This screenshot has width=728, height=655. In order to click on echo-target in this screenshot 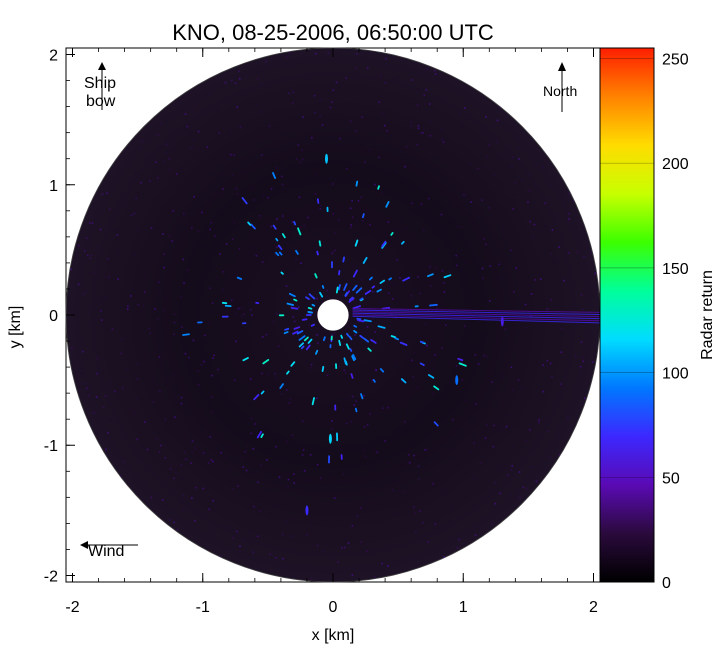, I will do `click(456, 380)`.